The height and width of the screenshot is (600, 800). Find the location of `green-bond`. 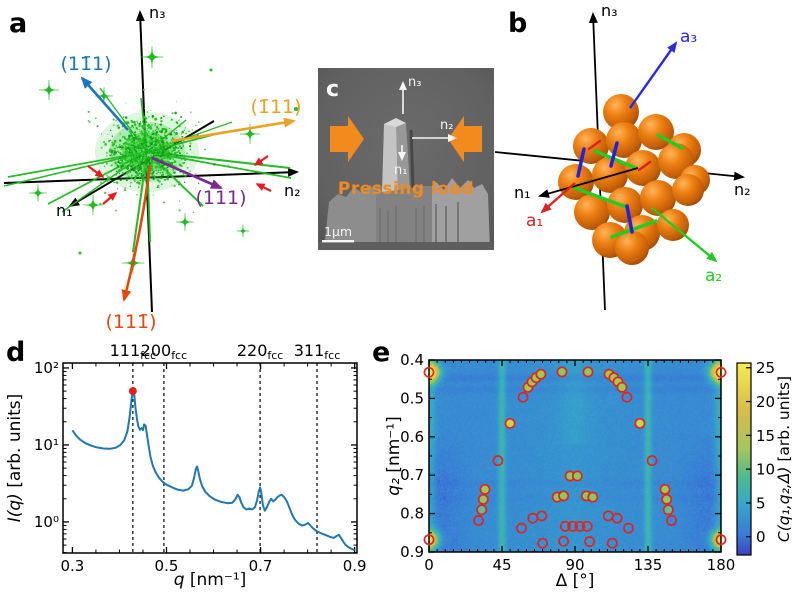

green-bond is located at coordinates (615, 159).